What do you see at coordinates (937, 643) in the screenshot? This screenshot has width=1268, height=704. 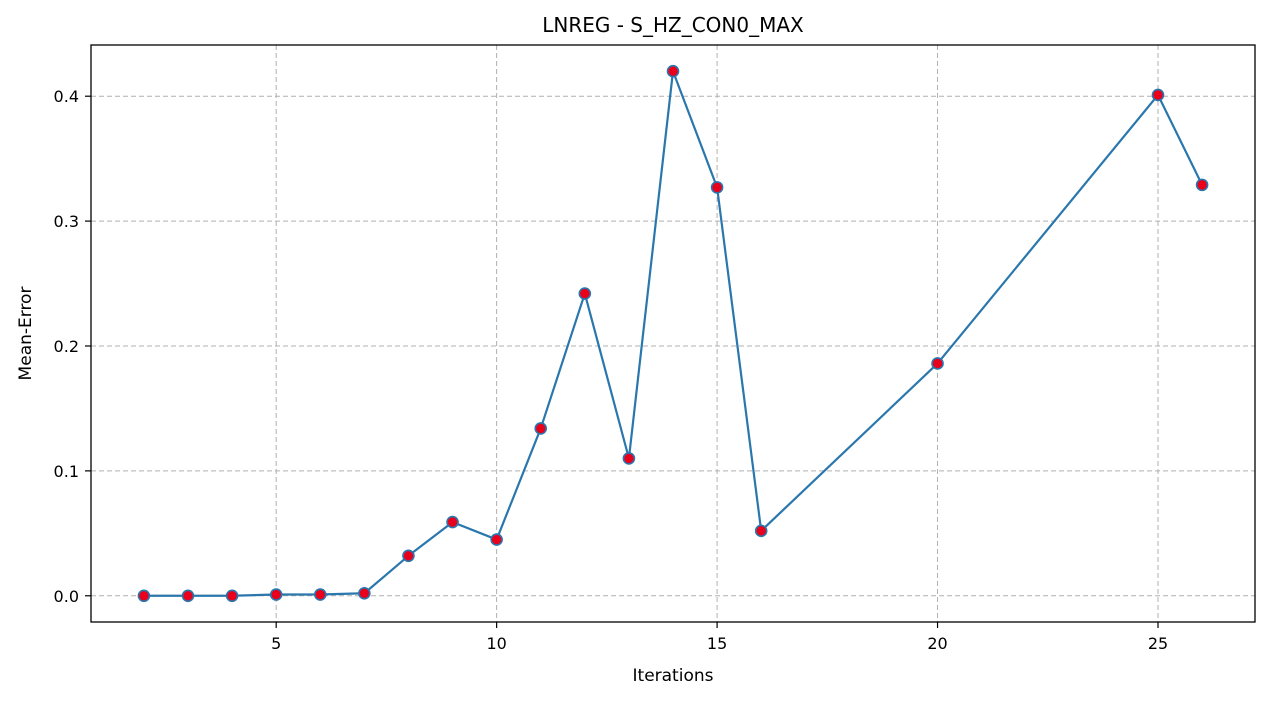 I see `x-tick-label: 20` at bounding box center [937, 643].